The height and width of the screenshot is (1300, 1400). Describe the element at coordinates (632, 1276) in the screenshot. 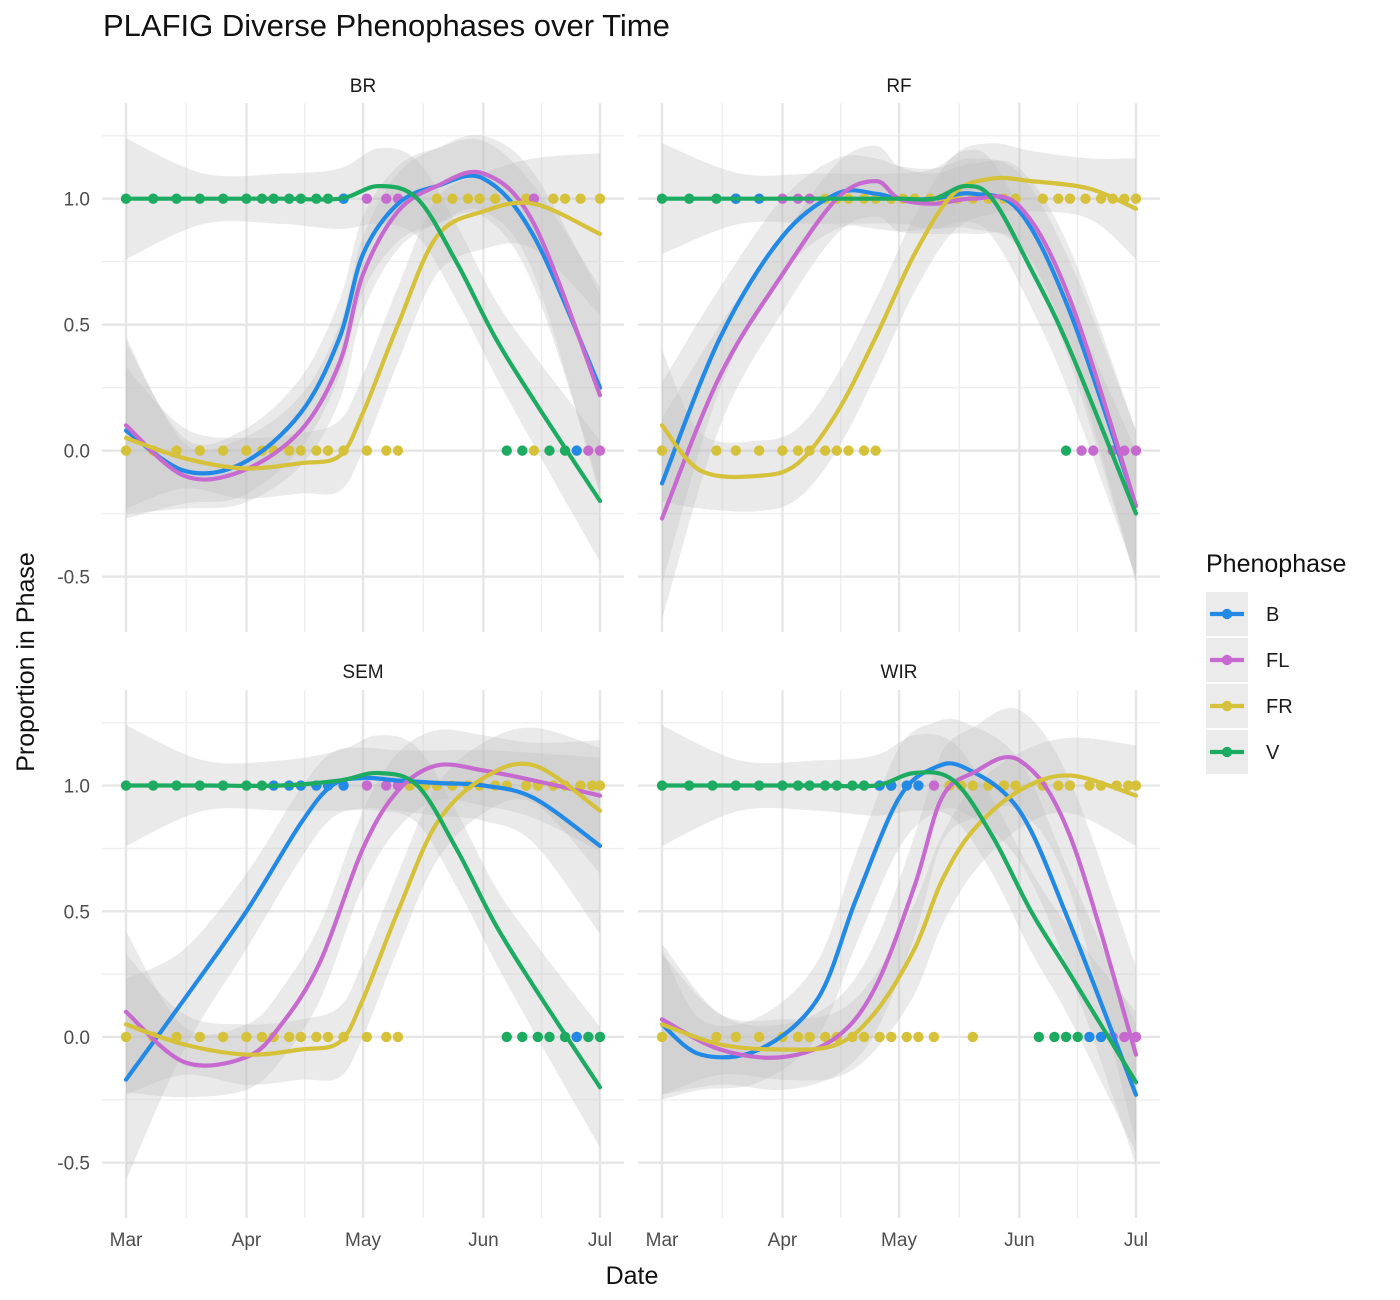

I see `x-axis-title: Date` at that location.